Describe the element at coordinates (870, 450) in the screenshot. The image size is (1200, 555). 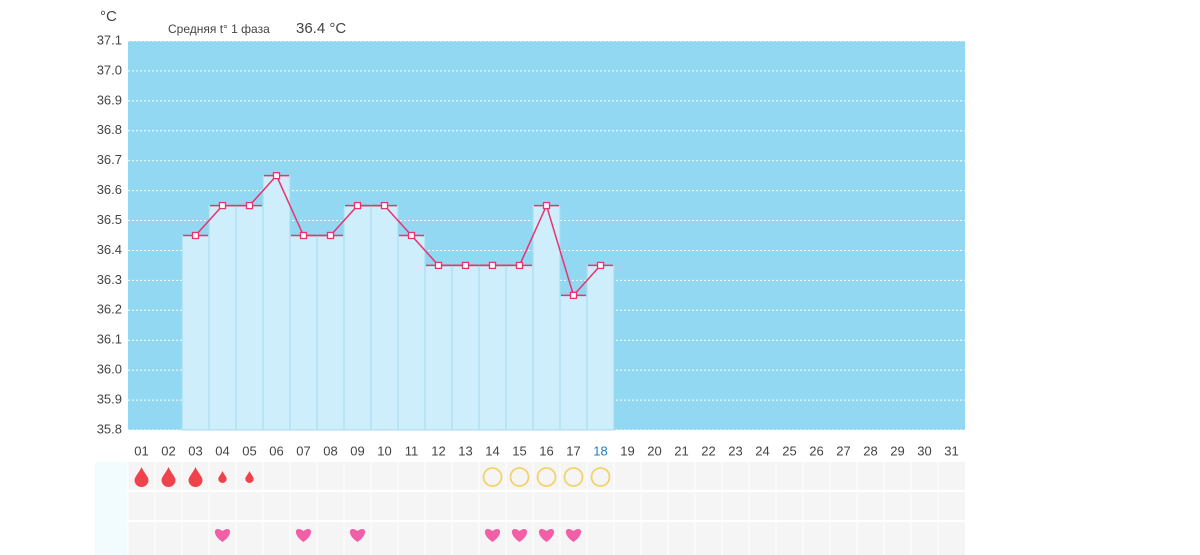
I see `x-tick-label: 28` at that location.